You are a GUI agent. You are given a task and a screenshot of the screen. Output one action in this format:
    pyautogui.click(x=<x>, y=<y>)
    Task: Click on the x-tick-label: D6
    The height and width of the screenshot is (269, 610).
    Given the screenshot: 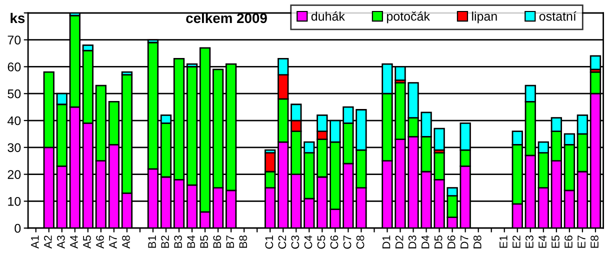 What is the action you would take?
    pyautogui.click(x=451, y=242)
    